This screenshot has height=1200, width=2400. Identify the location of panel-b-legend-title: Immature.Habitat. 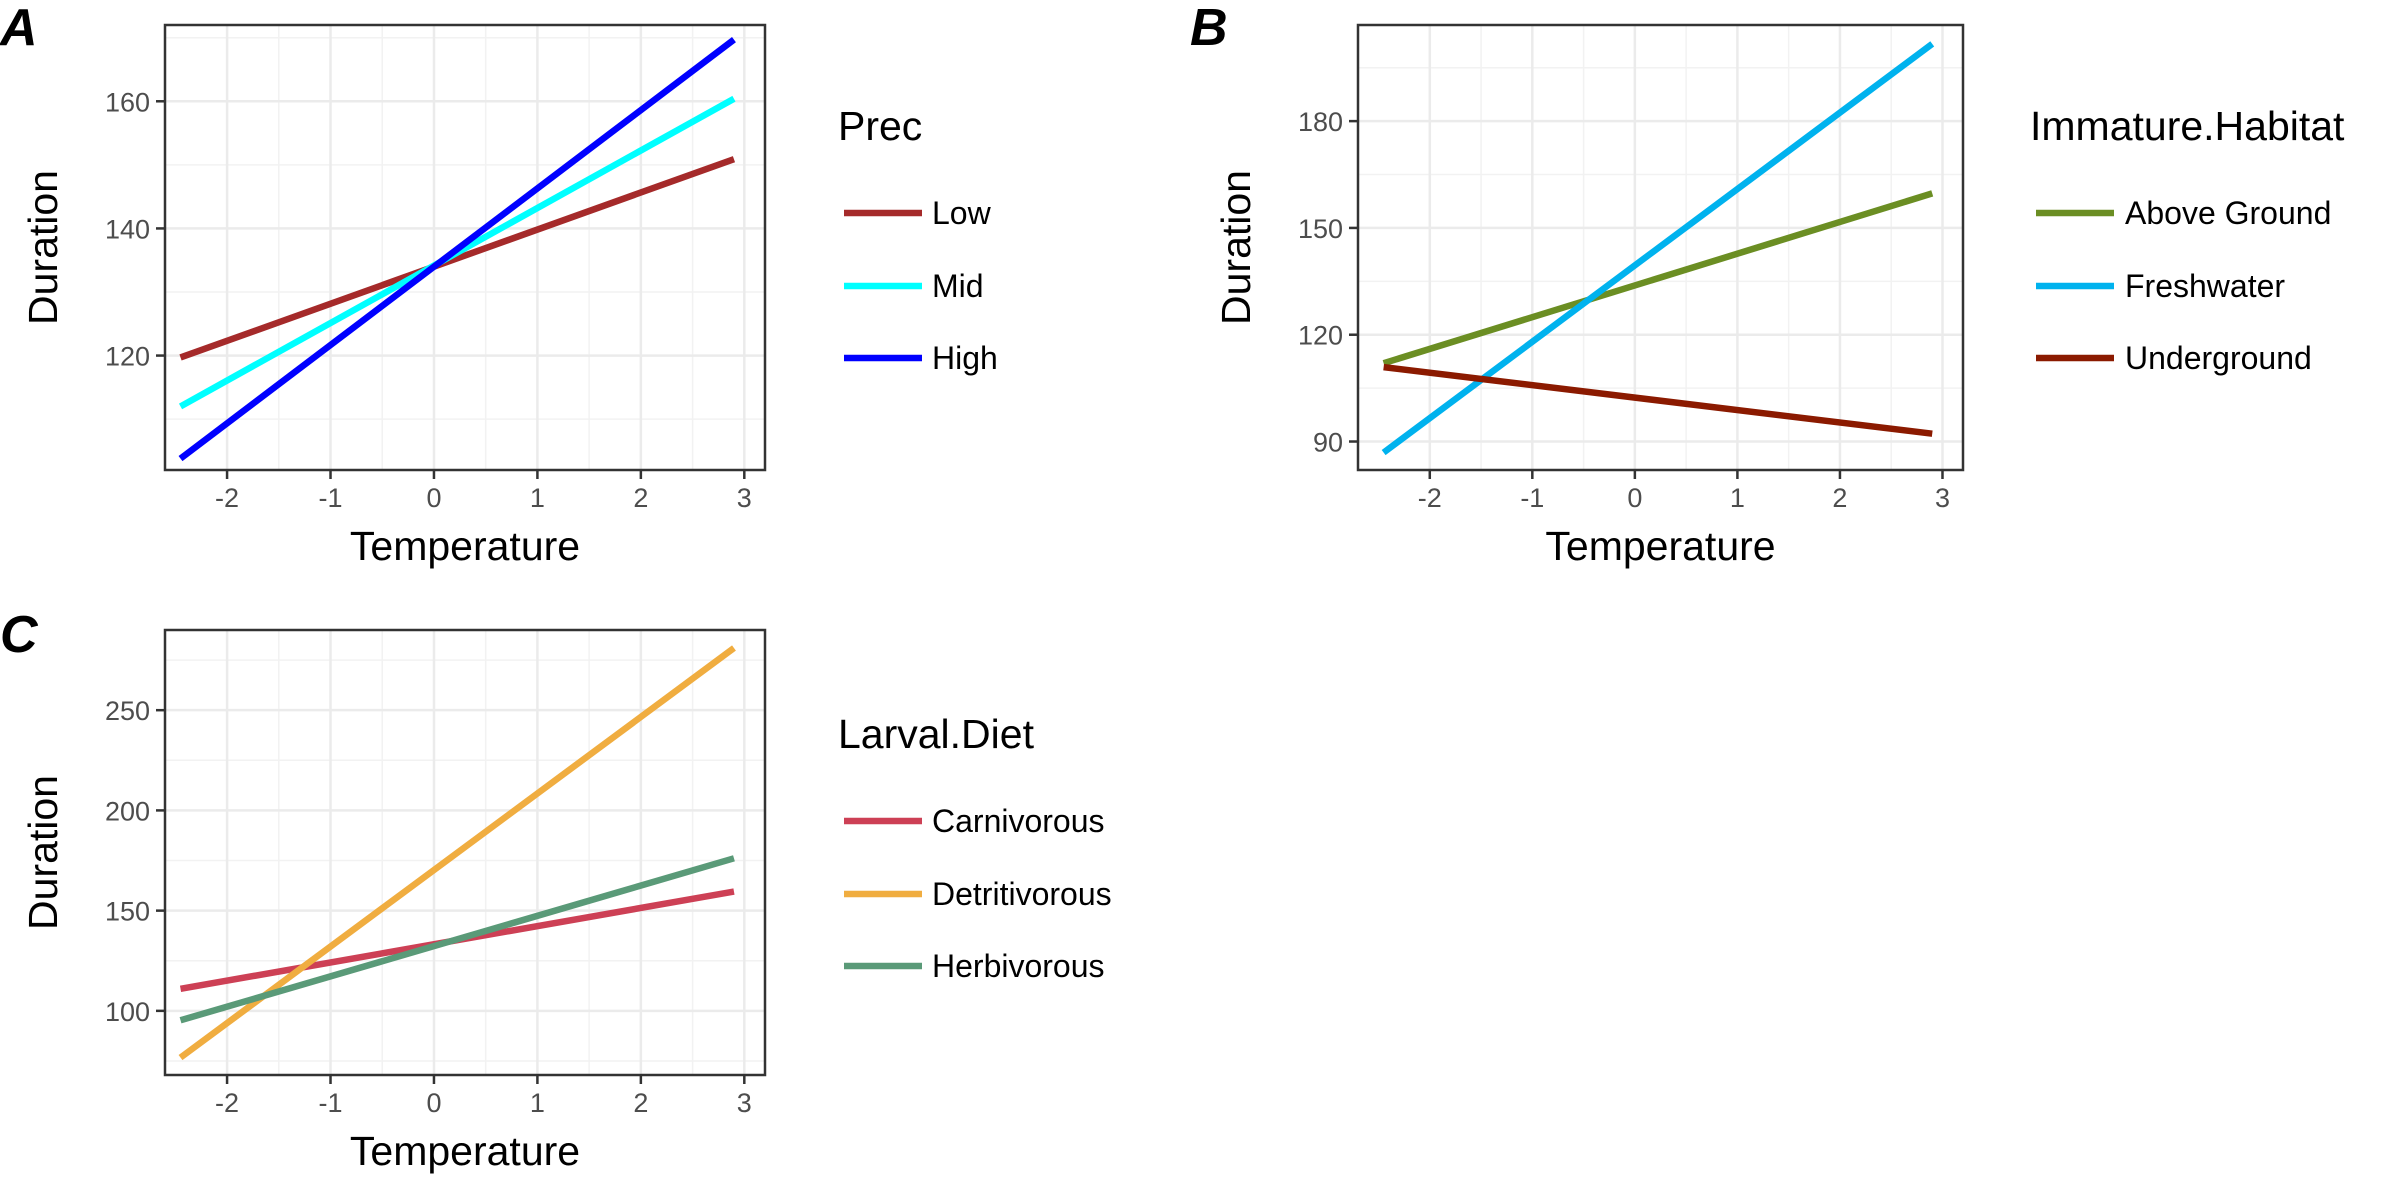
(2187, 126).